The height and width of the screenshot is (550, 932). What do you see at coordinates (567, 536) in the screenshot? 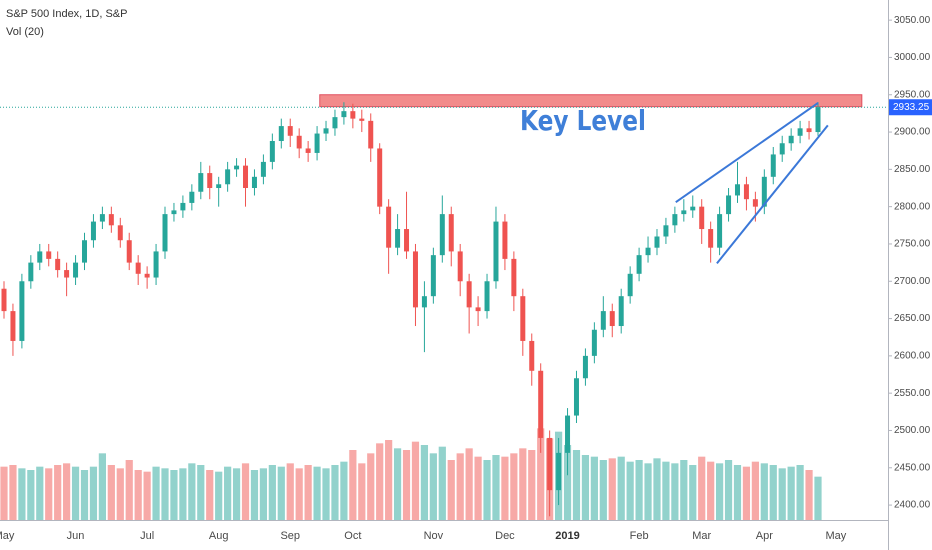
I see `x-tick-label: 2019` at bounding box center [567, 536].